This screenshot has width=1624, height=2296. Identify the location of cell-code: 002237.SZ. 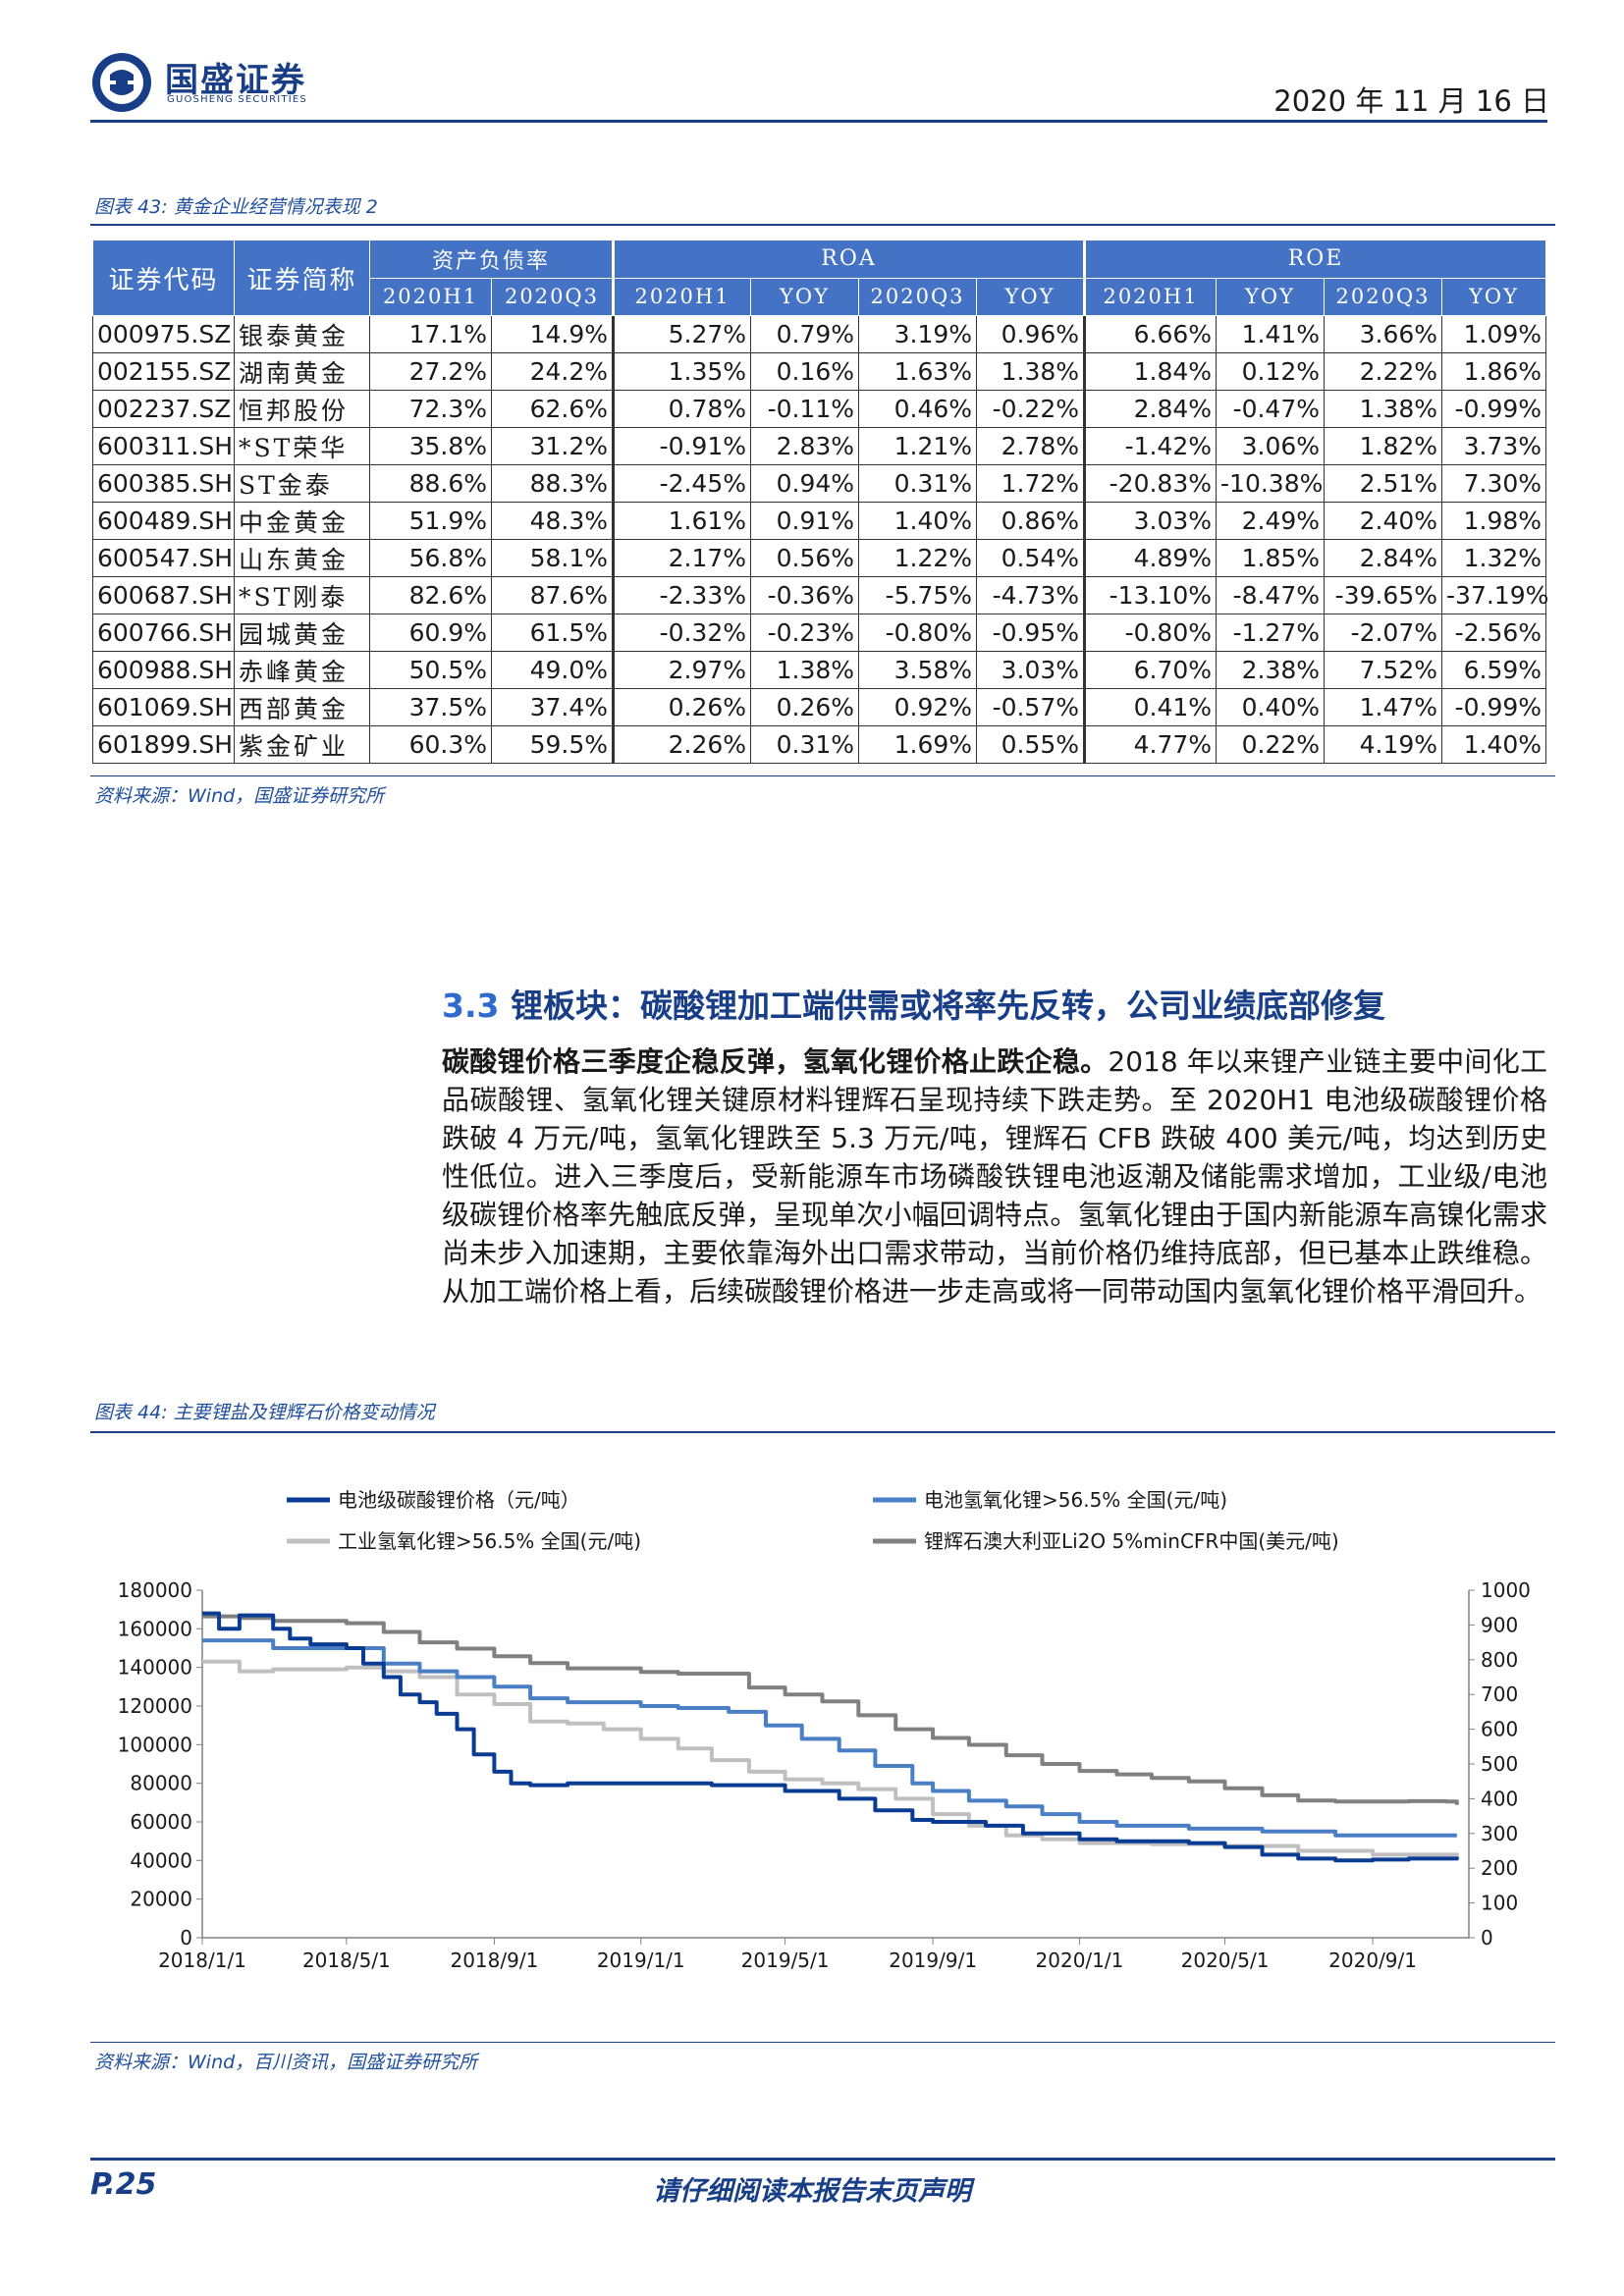
(163, 409).